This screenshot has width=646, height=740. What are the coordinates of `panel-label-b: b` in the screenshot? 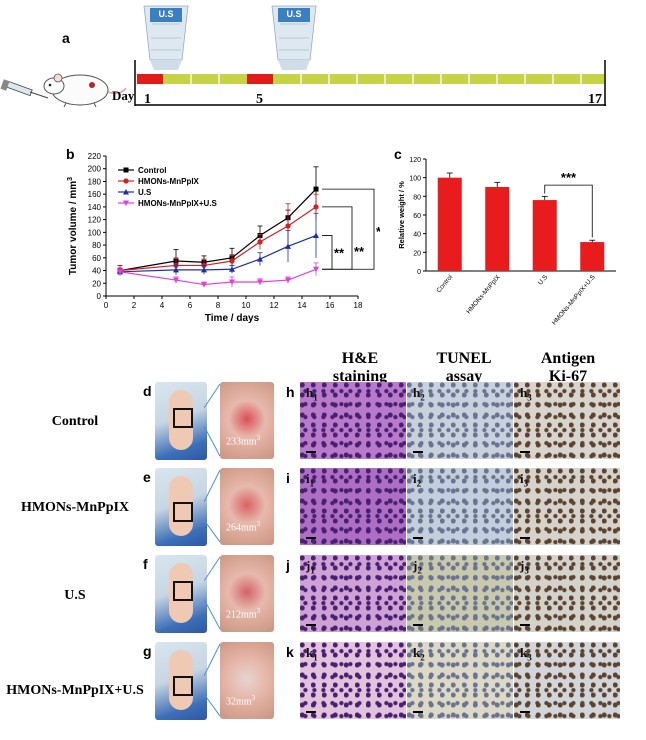 It's located at (70, 154).